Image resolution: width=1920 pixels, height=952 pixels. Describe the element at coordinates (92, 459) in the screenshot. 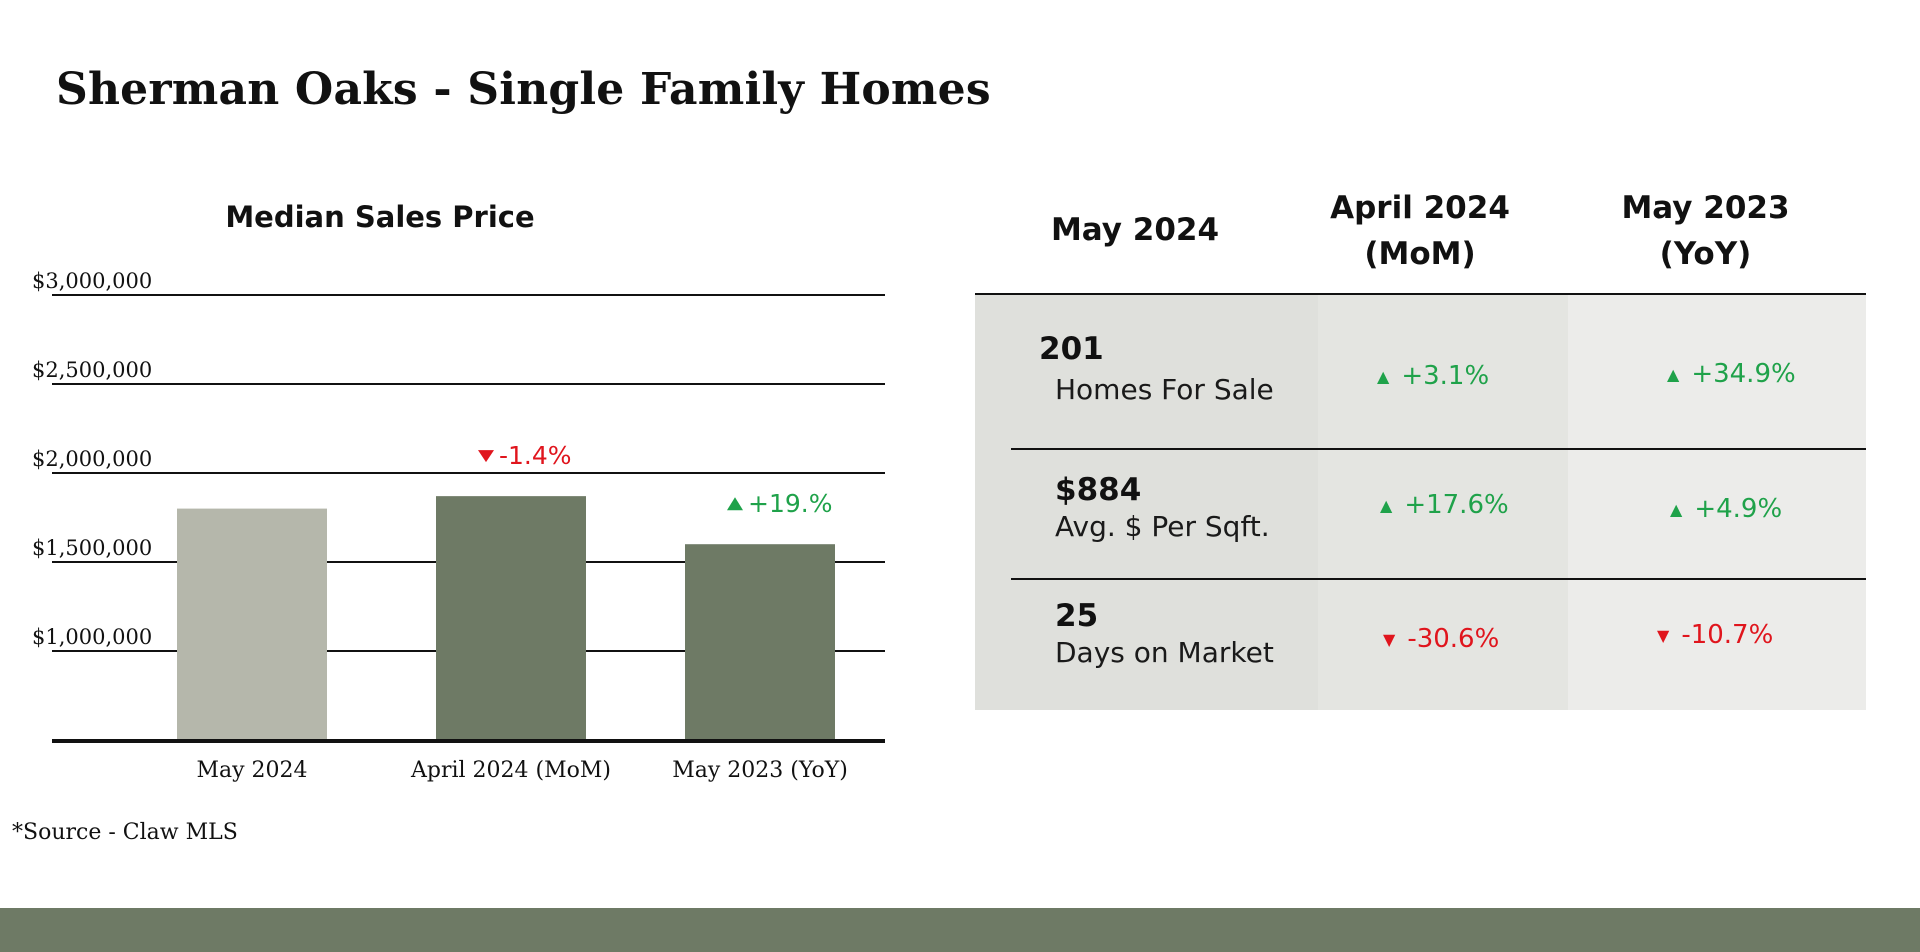

I see `y-tick-label: $2,000,000` at that location.